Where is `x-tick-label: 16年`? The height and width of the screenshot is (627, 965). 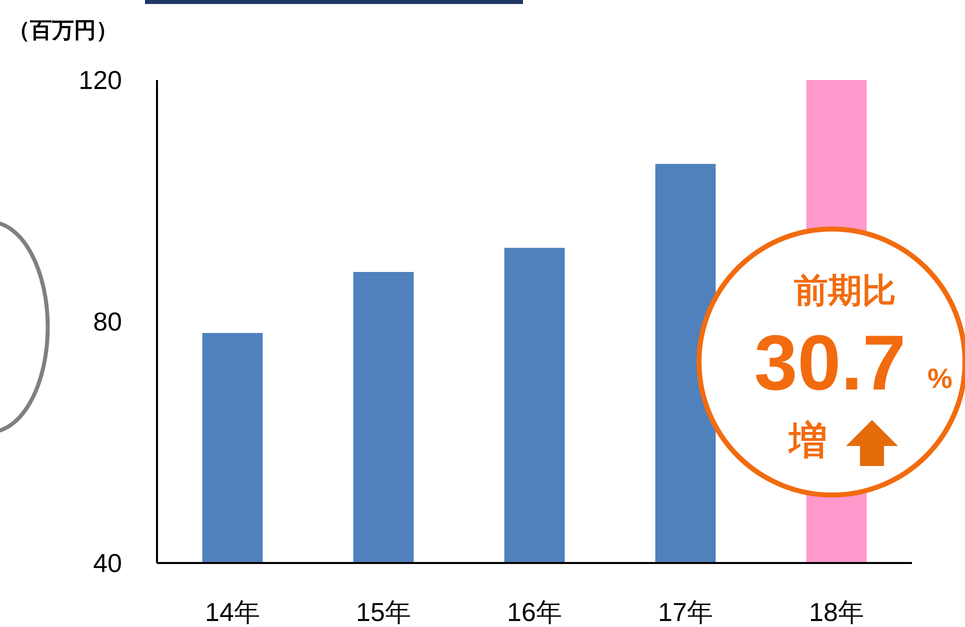
x-tick-label: 16年 is located at coordinates (534, 612).